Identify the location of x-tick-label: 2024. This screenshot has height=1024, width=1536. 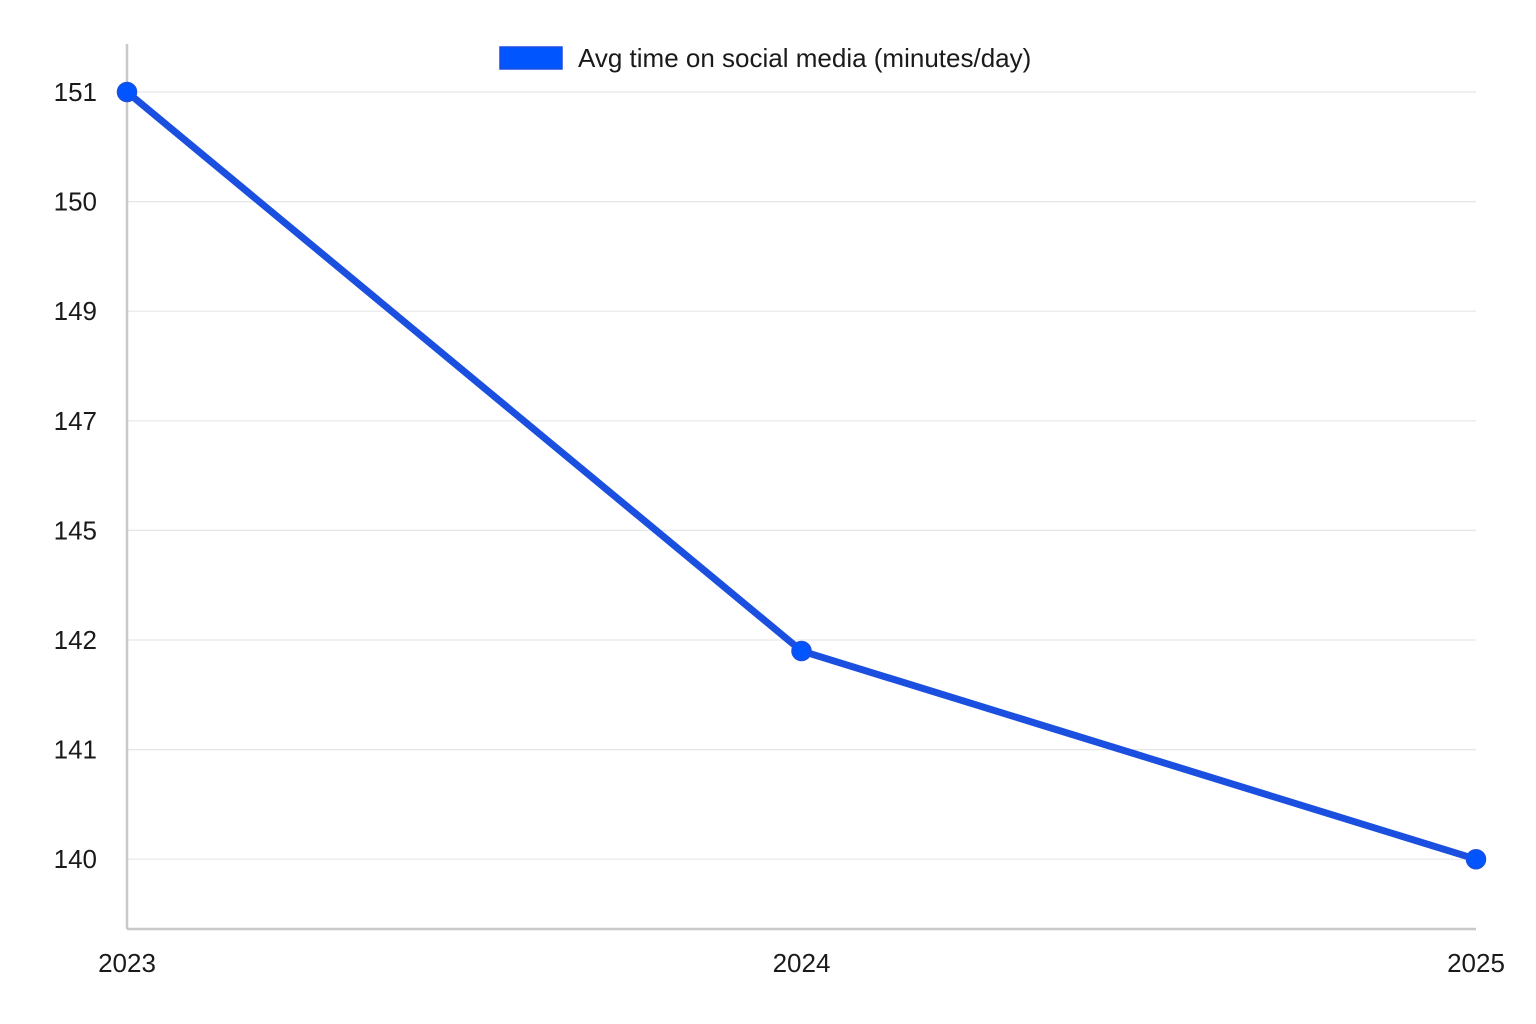
(802, 963).